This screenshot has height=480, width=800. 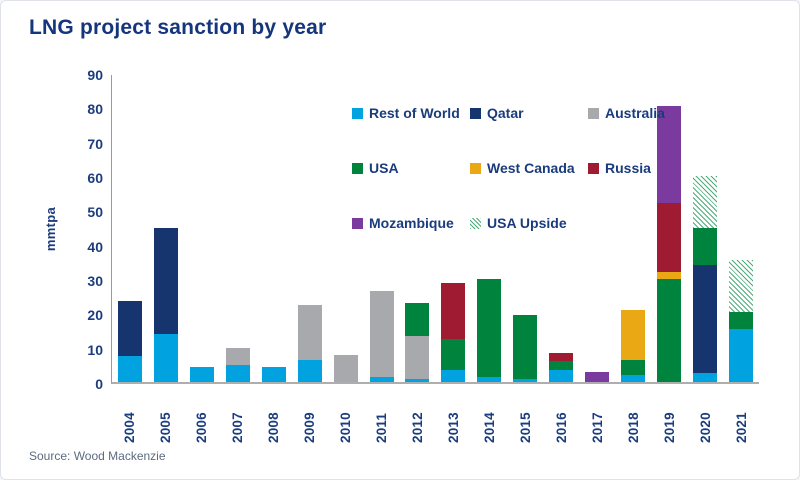 I want to click on legend-label: Rest of World, so click(x=414, y=113).